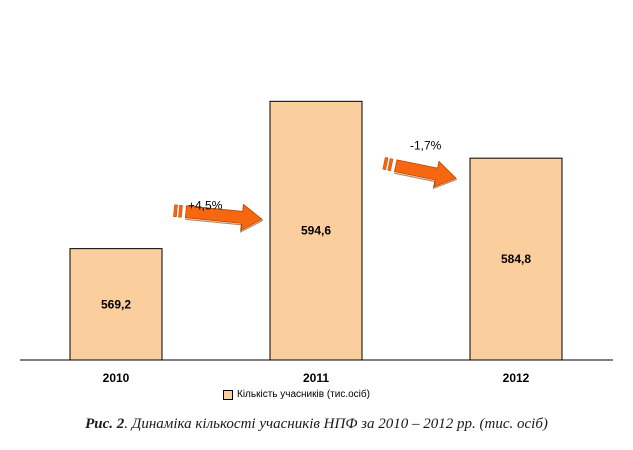 The height and width of the screenshot is (450, 633). What do you see at coordinates (516, 378) in the screenshot?
I see `x-tick-2012: 2012` at bounding box center [516, 378].